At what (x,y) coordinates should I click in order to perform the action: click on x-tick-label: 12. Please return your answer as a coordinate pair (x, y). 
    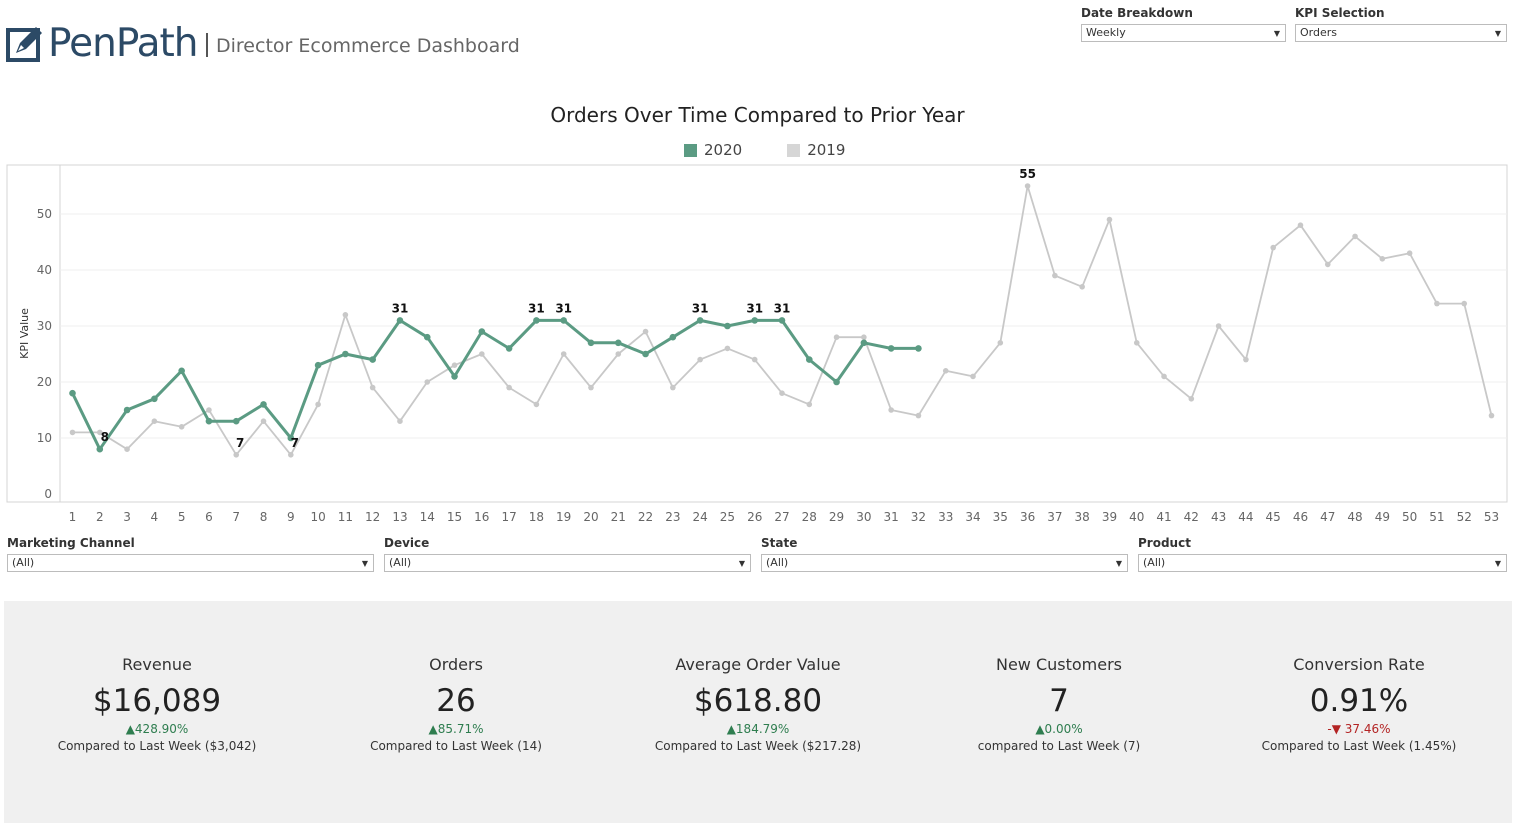
    Looking at the image, I should click on (372, 517).